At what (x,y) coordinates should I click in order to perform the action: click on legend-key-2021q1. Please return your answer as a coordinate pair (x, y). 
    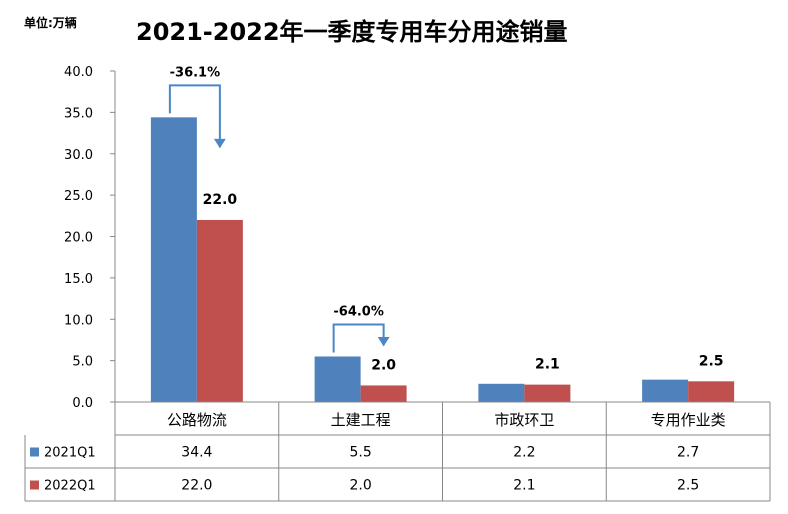
    Looking at the image, I should click on (34, 452).